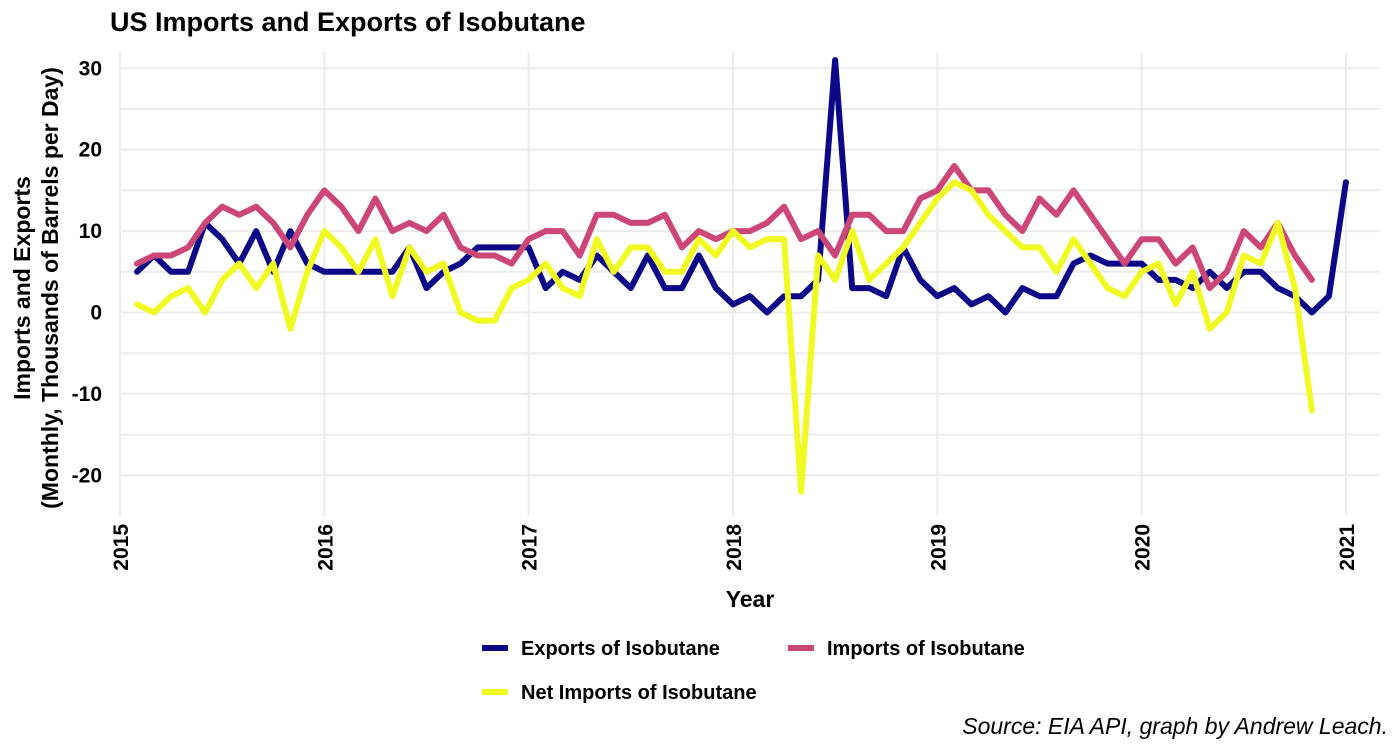  Describe the element at coordinates (1143, 547) in the screenshot. I see `x-tick-label: 2020` at that location.